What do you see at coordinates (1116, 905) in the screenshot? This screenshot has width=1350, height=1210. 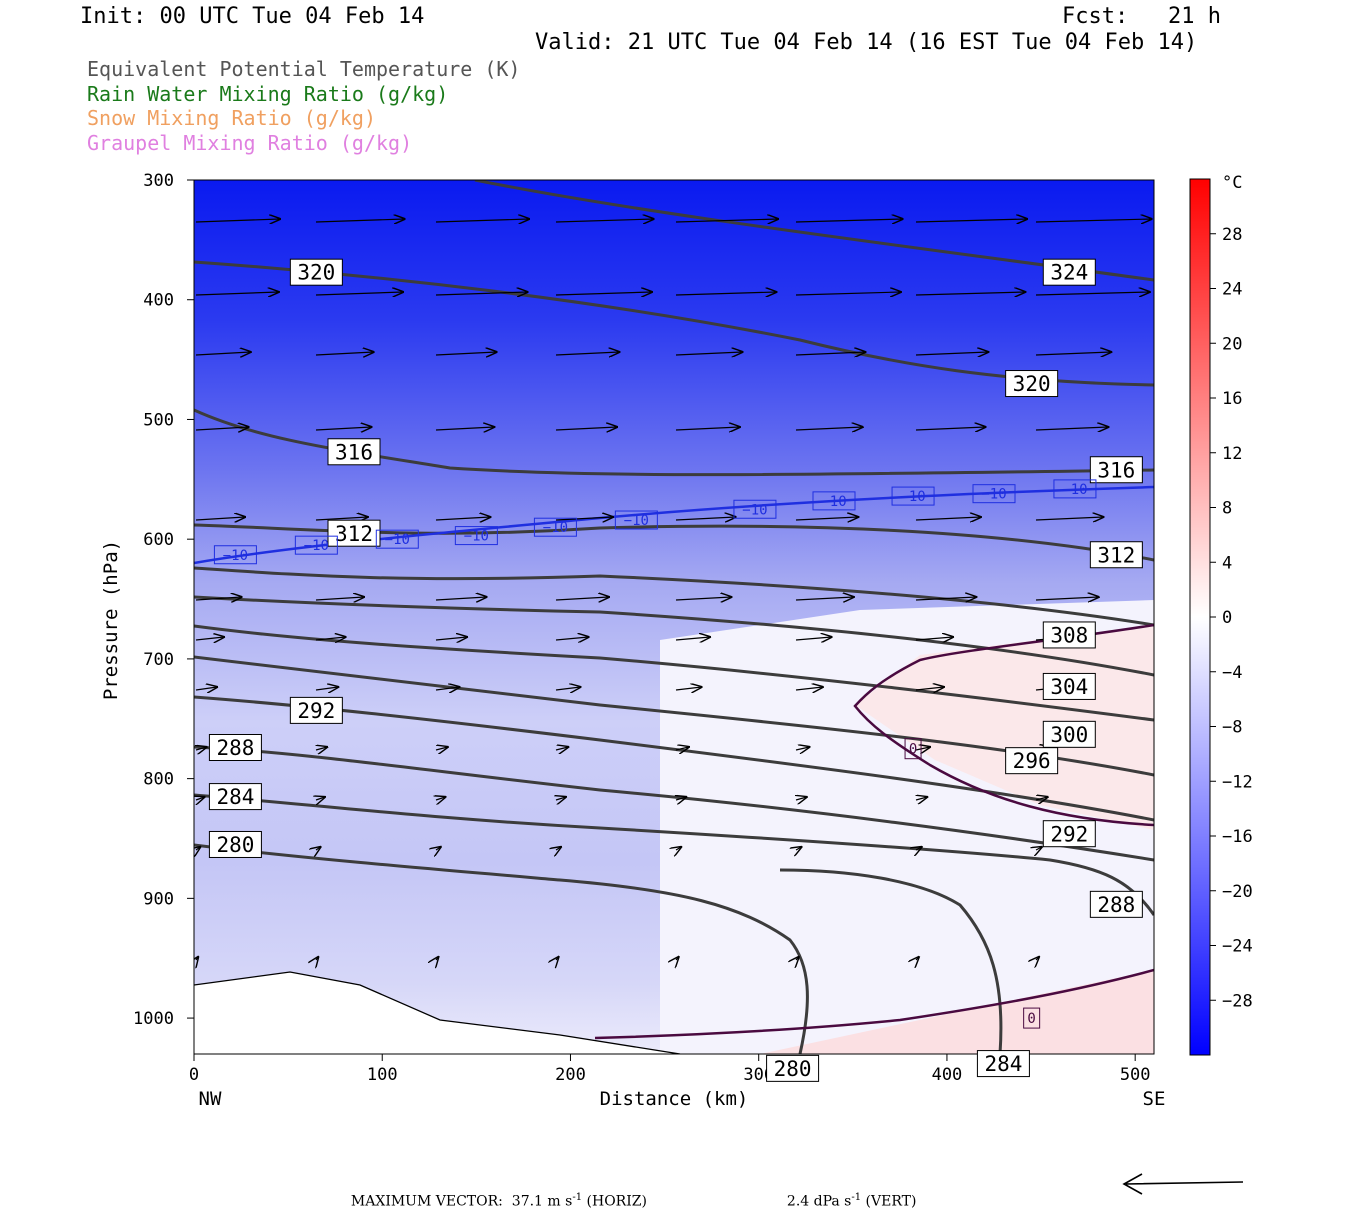 I see `theta-label: 288` at bounding box center [1116, 905].